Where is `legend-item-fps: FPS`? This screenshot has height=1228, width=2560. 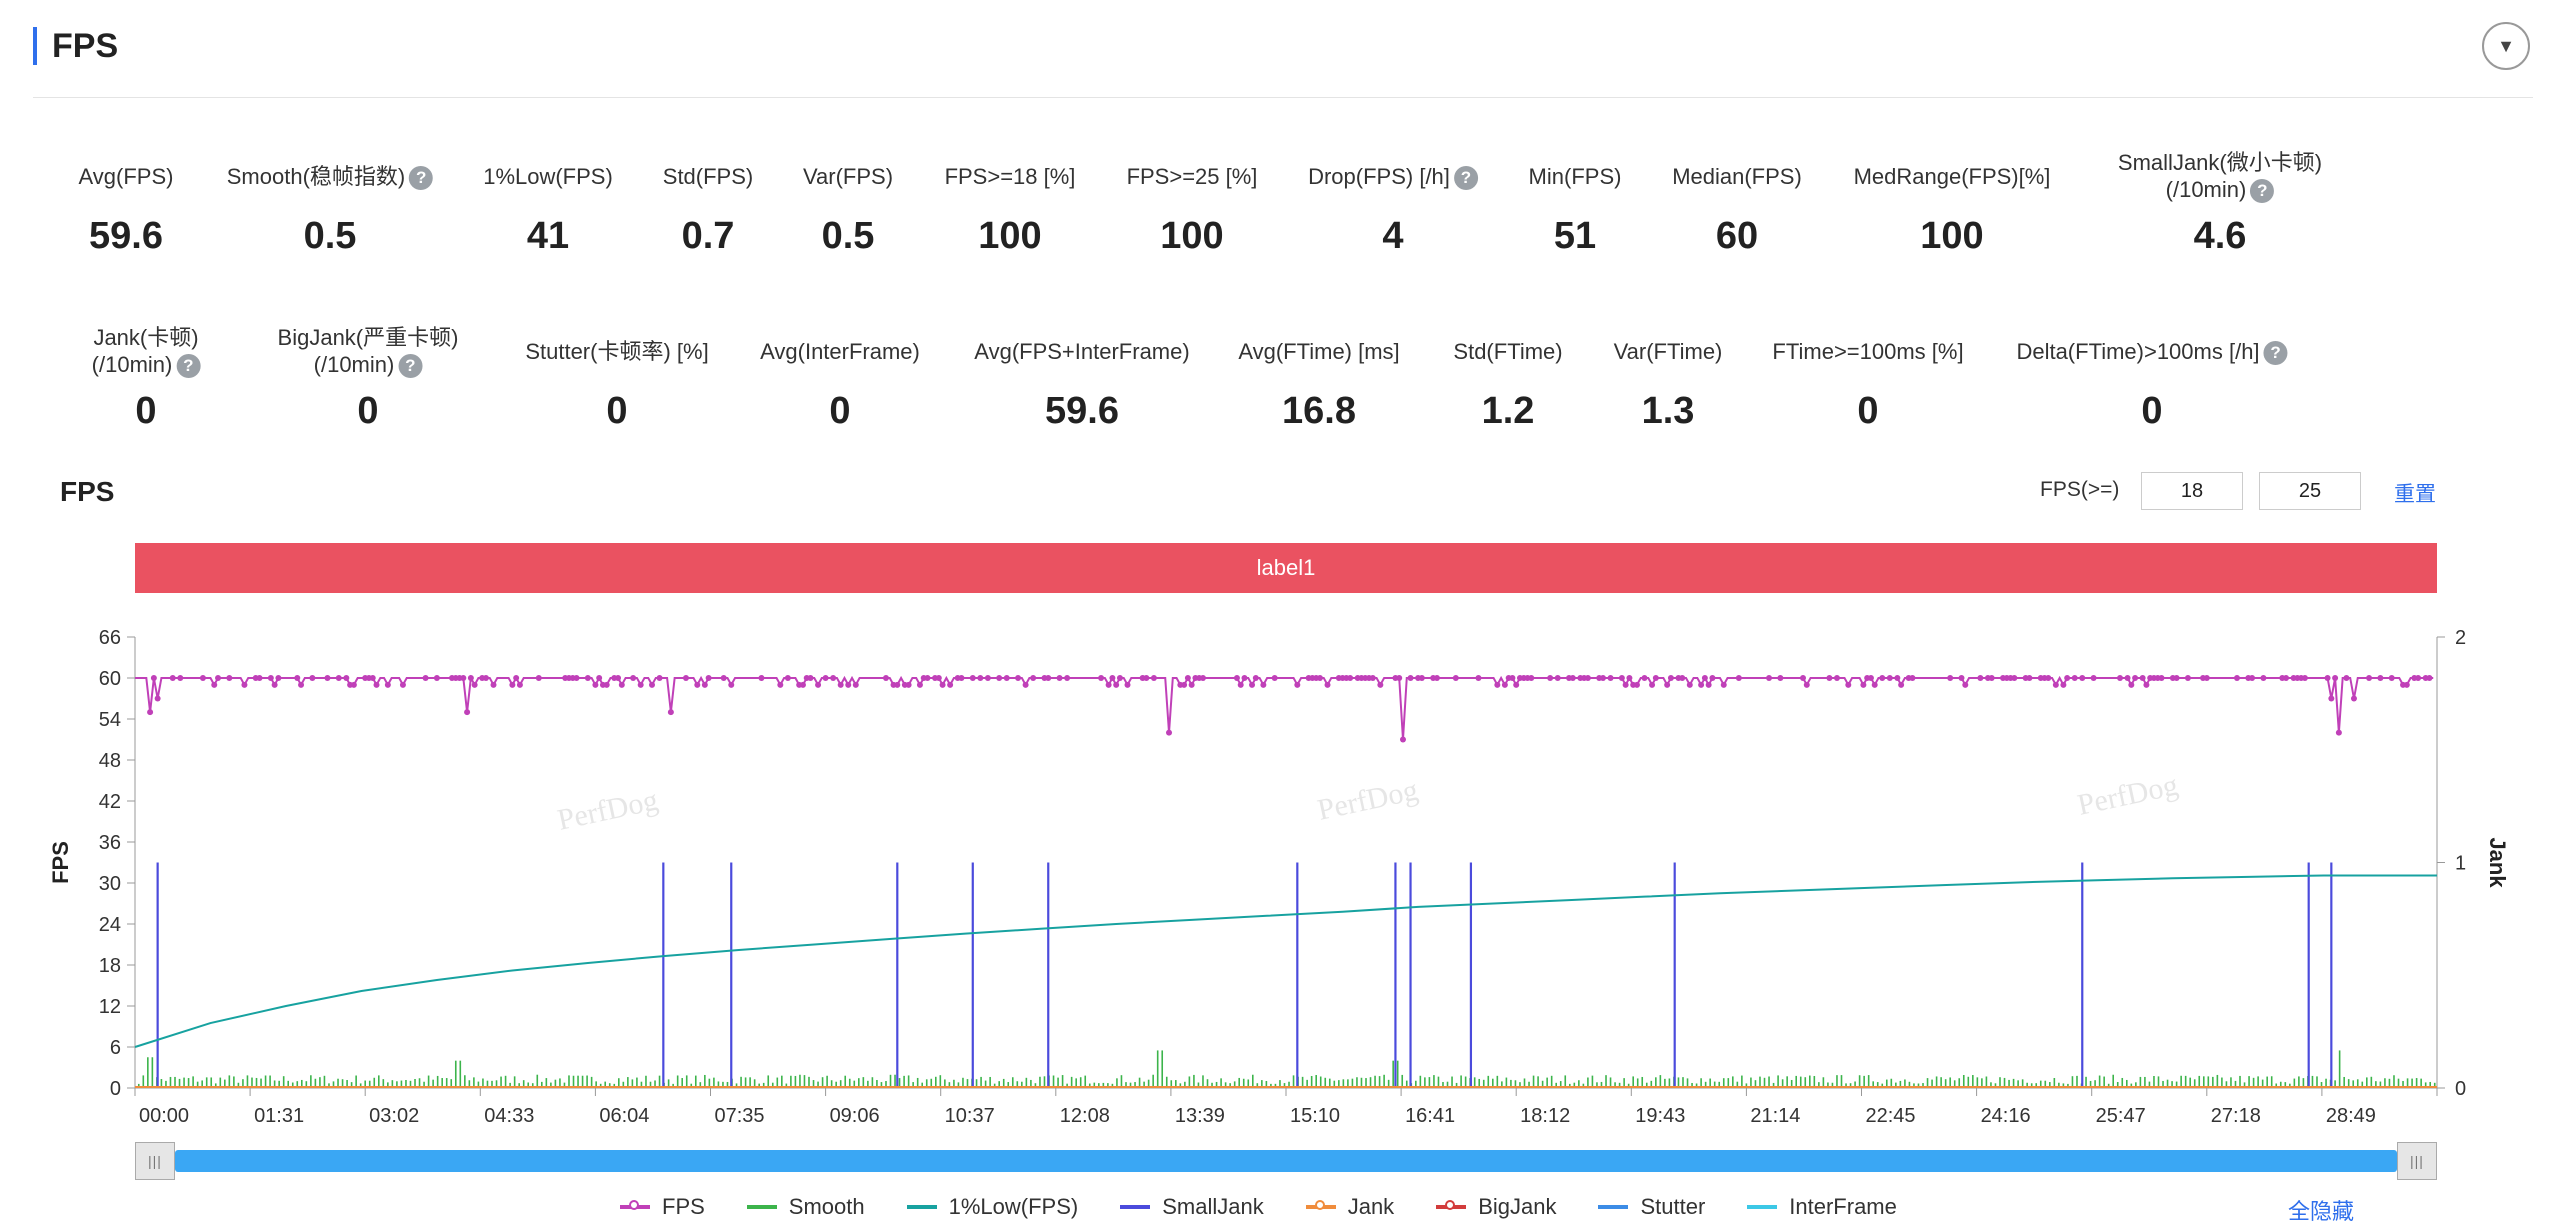
legend-item-fps: FPS is located at coordinates (662, 1207).